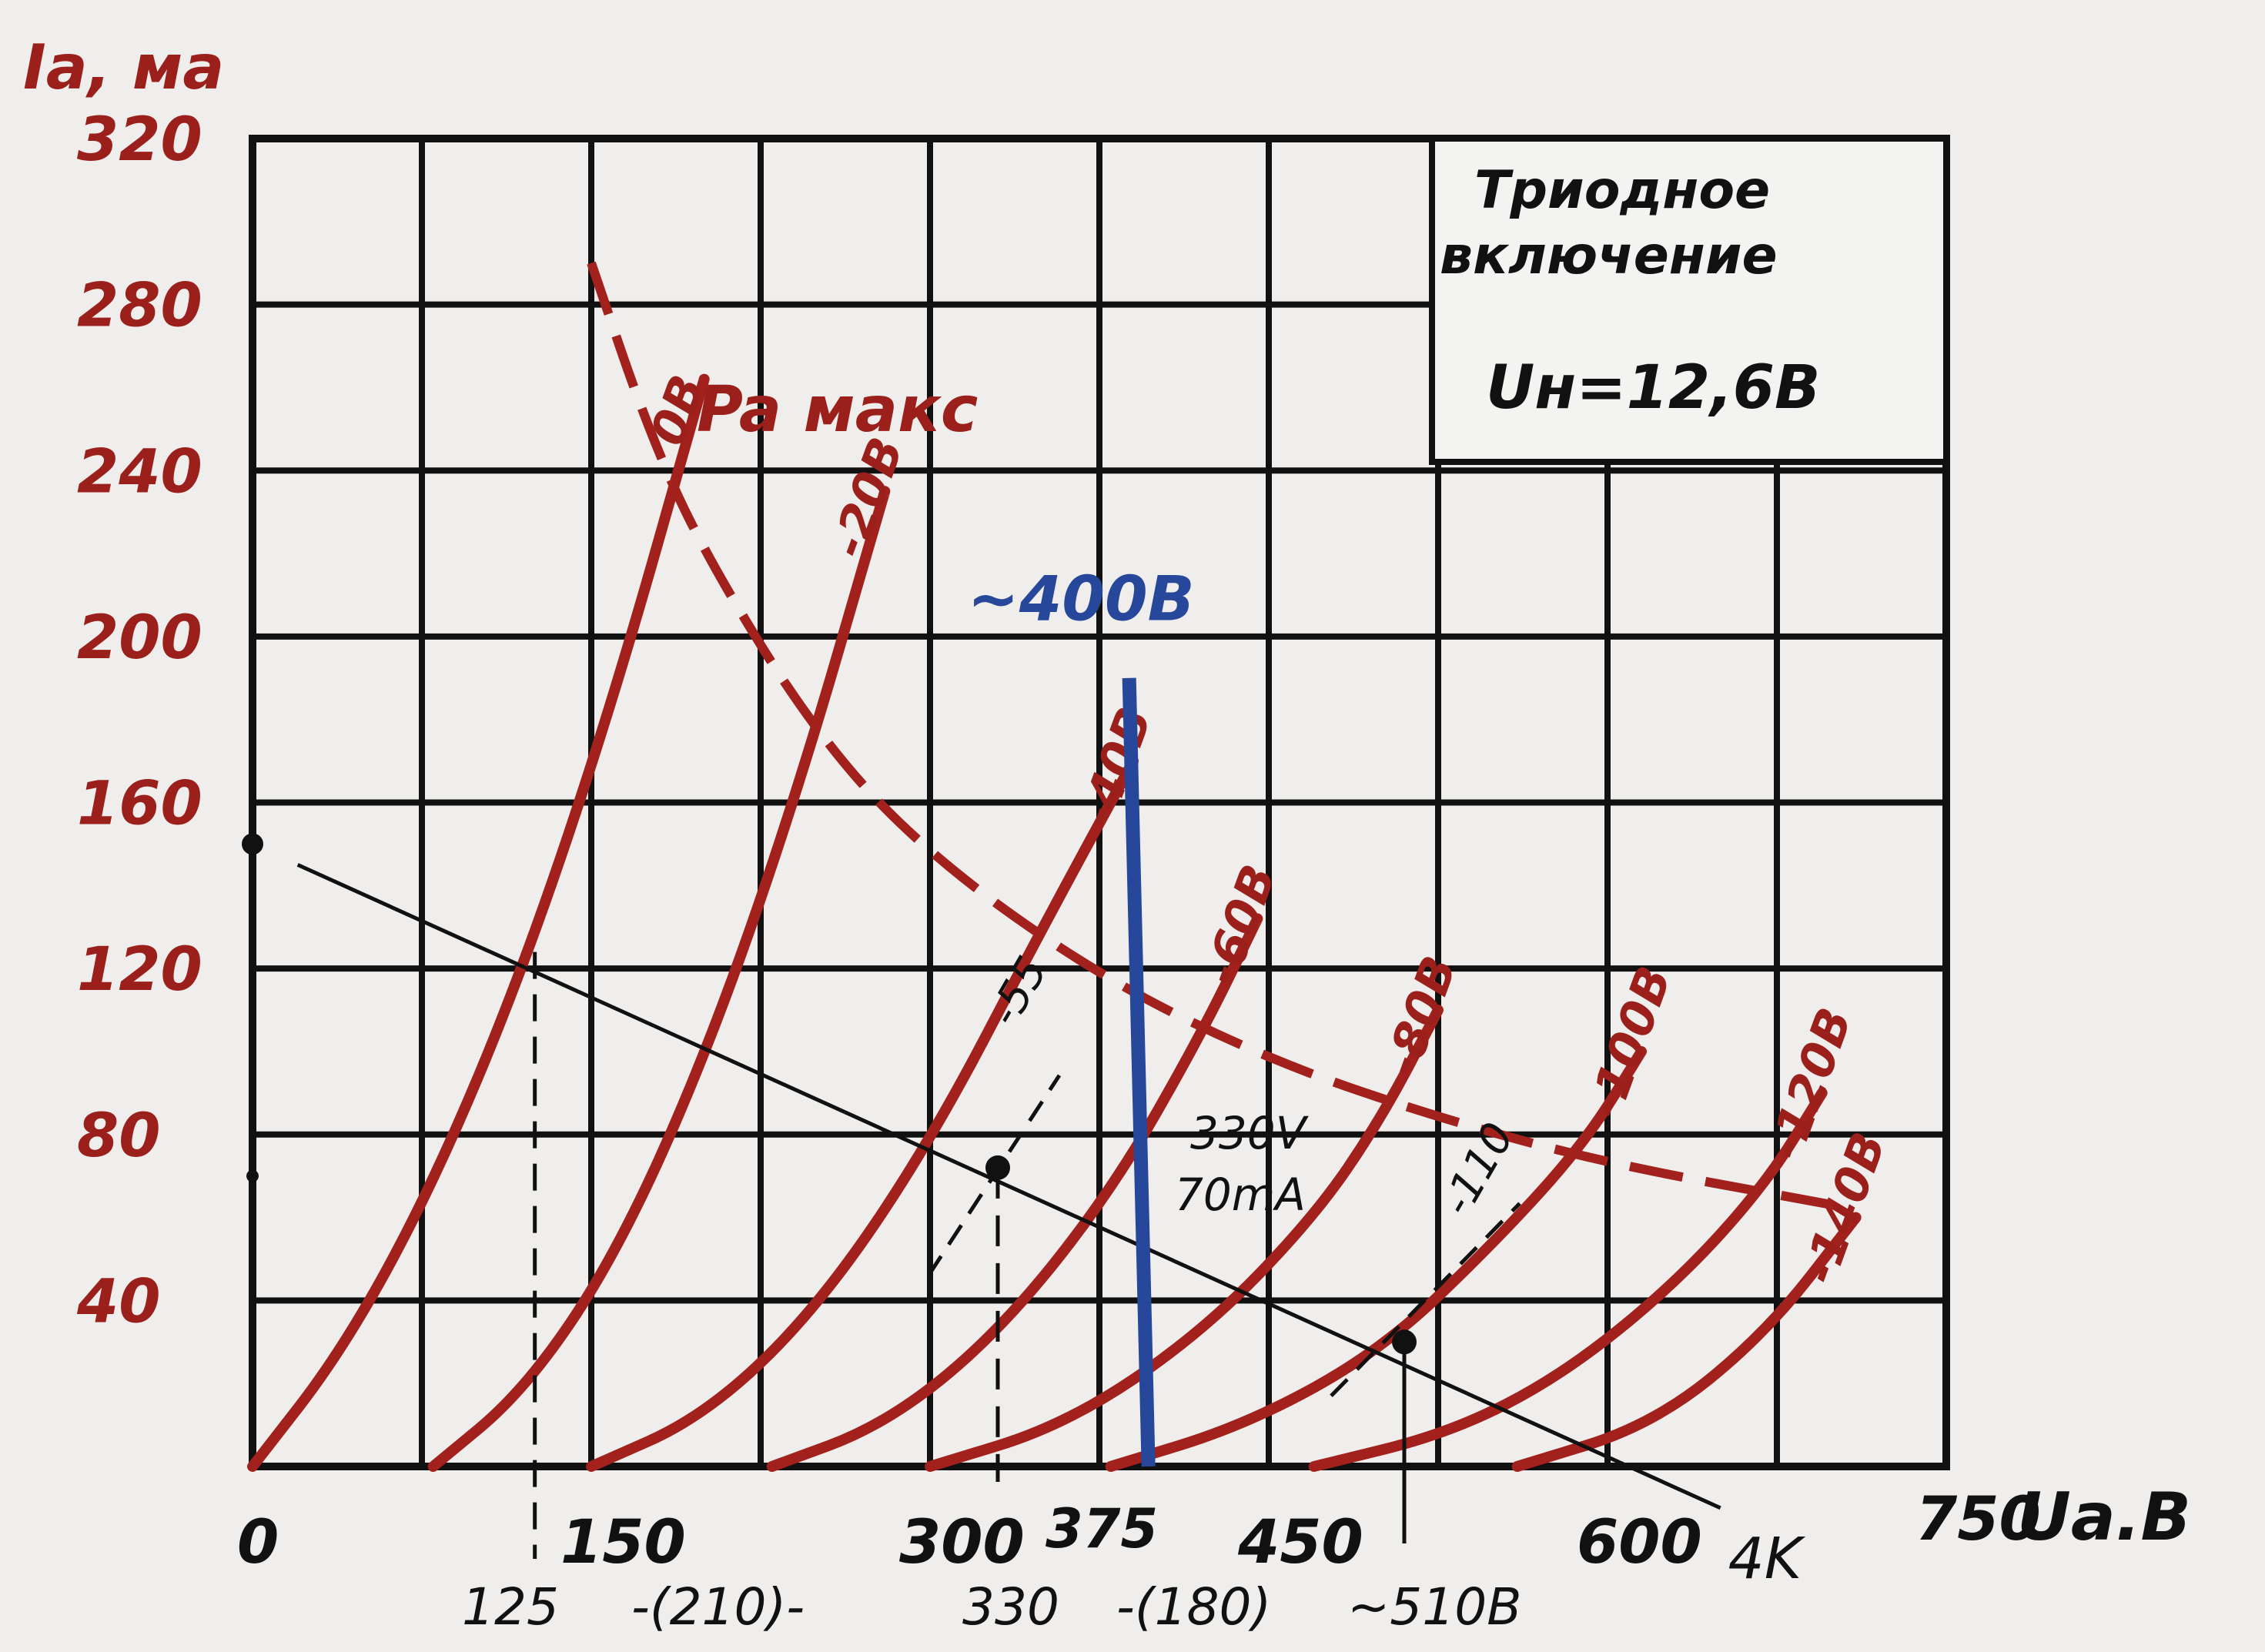 This screenshot has height=1652, width=2265. What do you see at coordinates (1978, 1519) in the screenshot?
I see `x-tick-label: 750` at bounding box center [1978, 1519].